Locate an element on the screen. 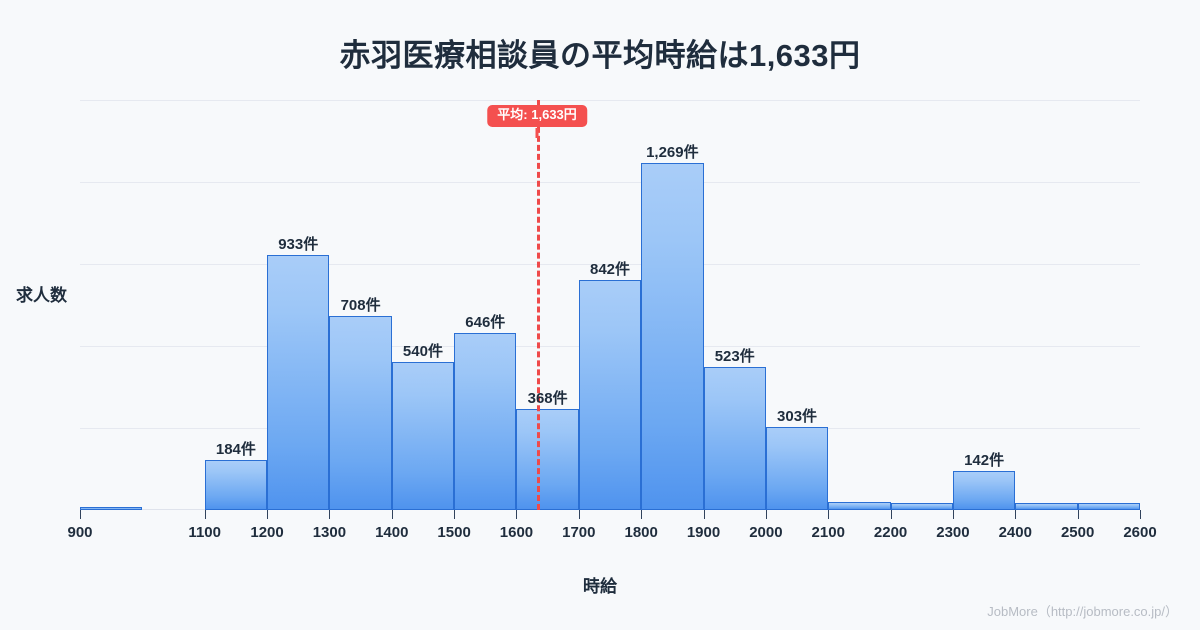 This screenshot has height=630, width=1200. x-axis-tick-label: 1400 is located at coordinates (392, 532).